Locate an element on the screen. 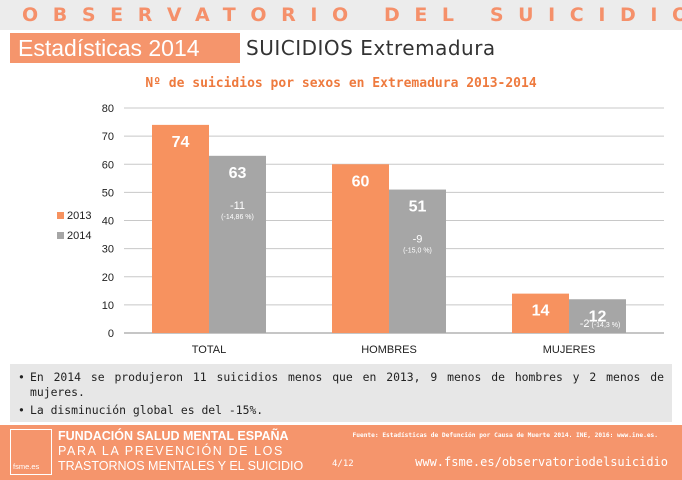 The height and width of the screenshot is (480, 682). page-number: 4/12 is located at coordinates (343, 464).